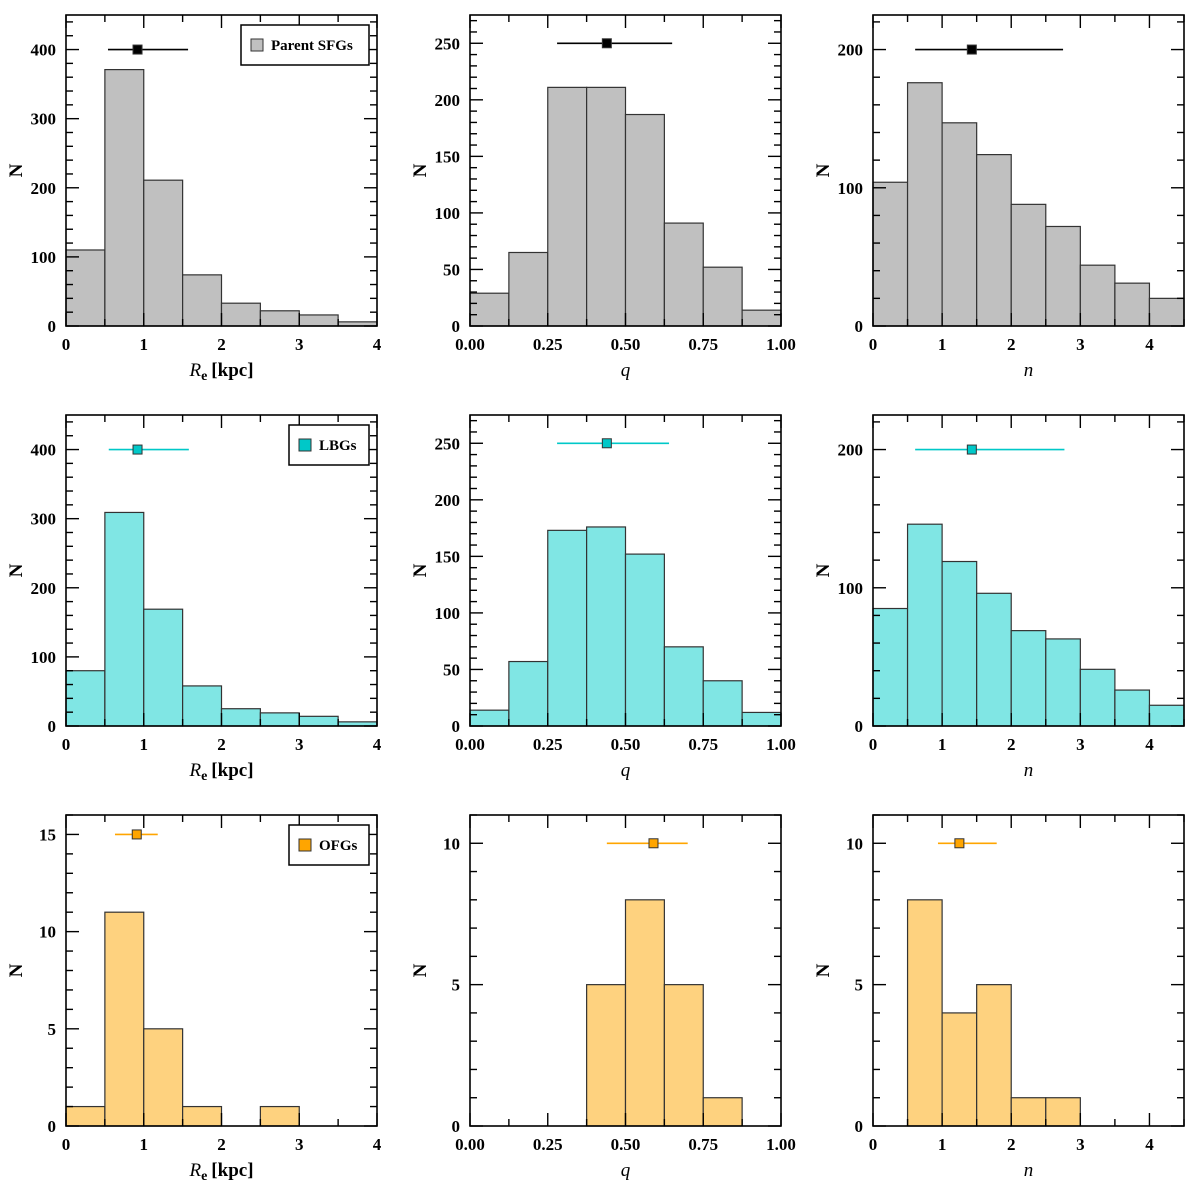  I want to click on x-axis-label-unit: [kpc], so click(232, 1170).